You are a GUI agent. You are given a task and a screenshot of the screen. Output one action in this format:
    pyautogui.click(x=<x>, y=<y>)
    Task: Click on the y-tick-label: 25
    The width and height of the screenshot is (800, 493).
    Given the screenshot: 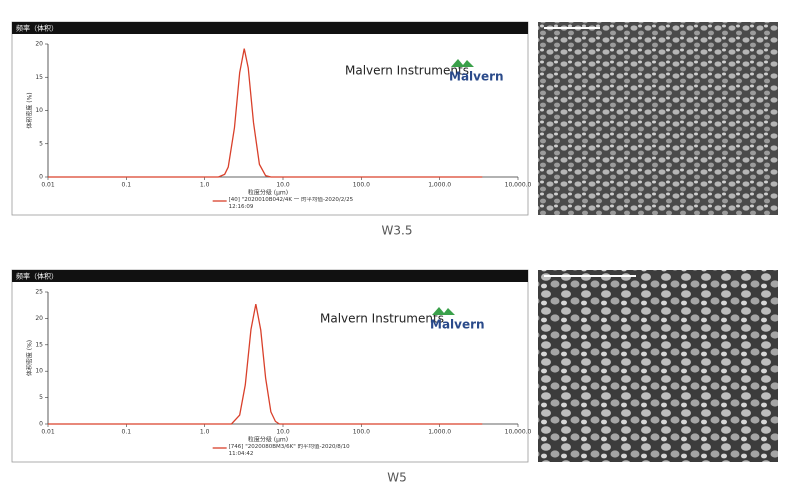 What is the action you would take?
    pyautogui.click(x=39, y=292)
    